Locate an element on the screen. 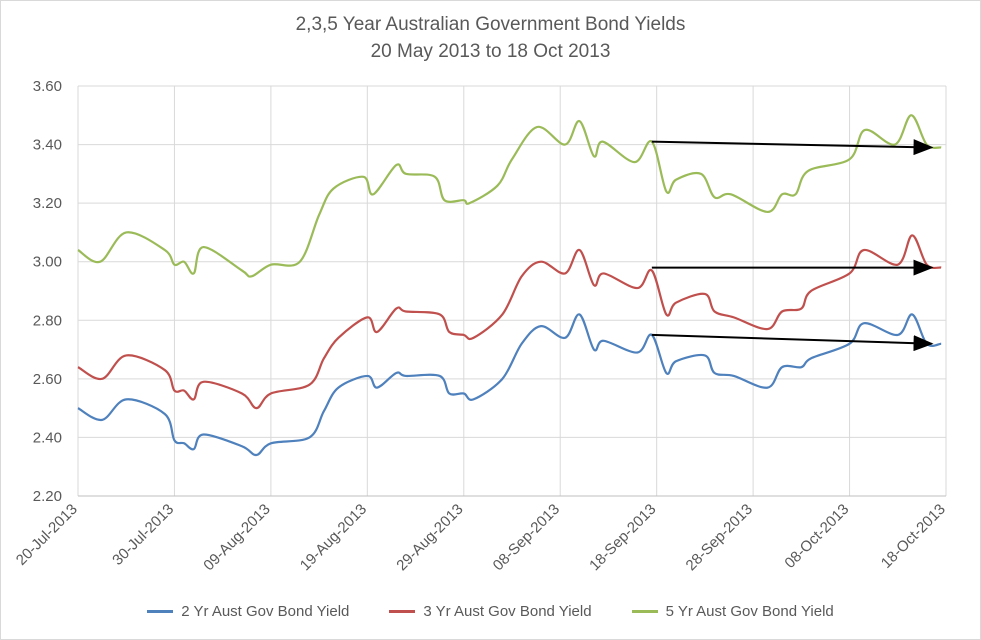 This screenshot has width=981, height=640. legend-item: 5 Yr Aust Gov Bond Yield is located at coordinates (732, 611).